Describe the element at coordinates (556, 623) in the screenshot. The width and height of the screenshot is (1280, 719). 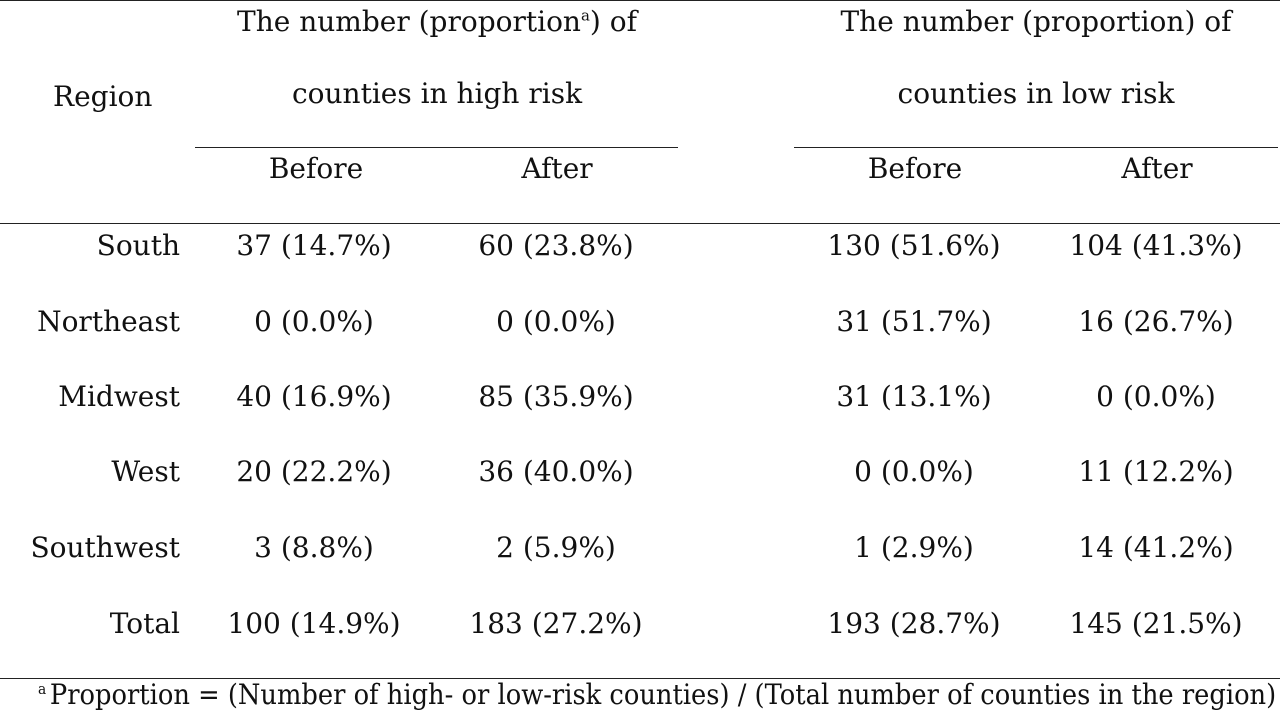
I see `high-after-cell: 183 (27.2%)` at that location.